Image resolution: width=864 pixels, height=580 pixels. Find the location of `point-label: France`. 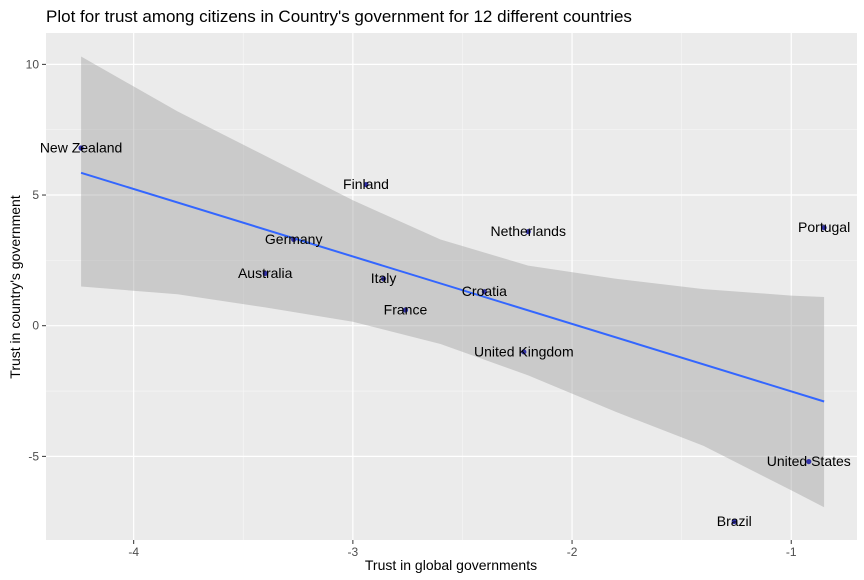

point-label: France is located at coordinates (406, 310).